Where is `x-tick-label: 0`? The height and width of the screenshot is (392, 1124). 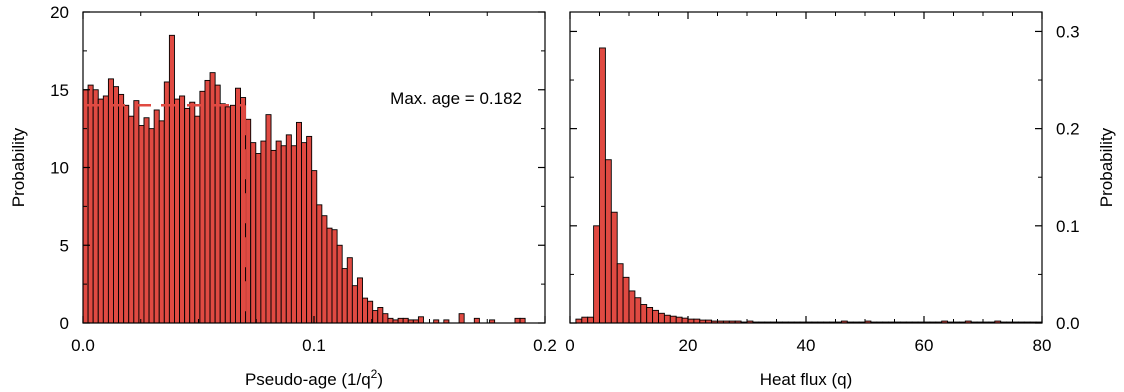
x-tick-label: 0 is located at coordinates (569, 345).